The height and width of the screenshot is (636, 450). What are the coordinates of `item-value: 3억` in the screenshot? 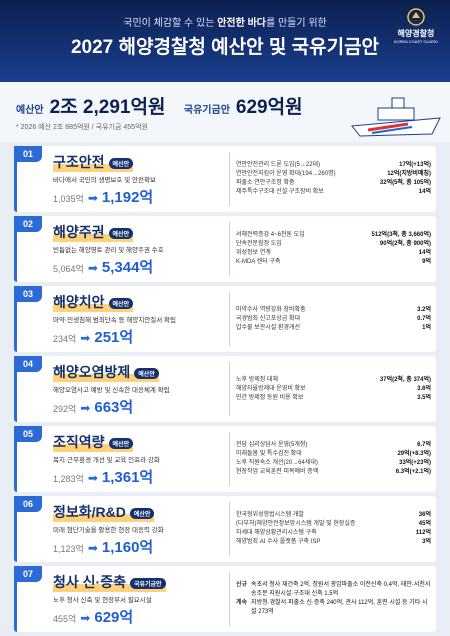 It's located at (426, 542).